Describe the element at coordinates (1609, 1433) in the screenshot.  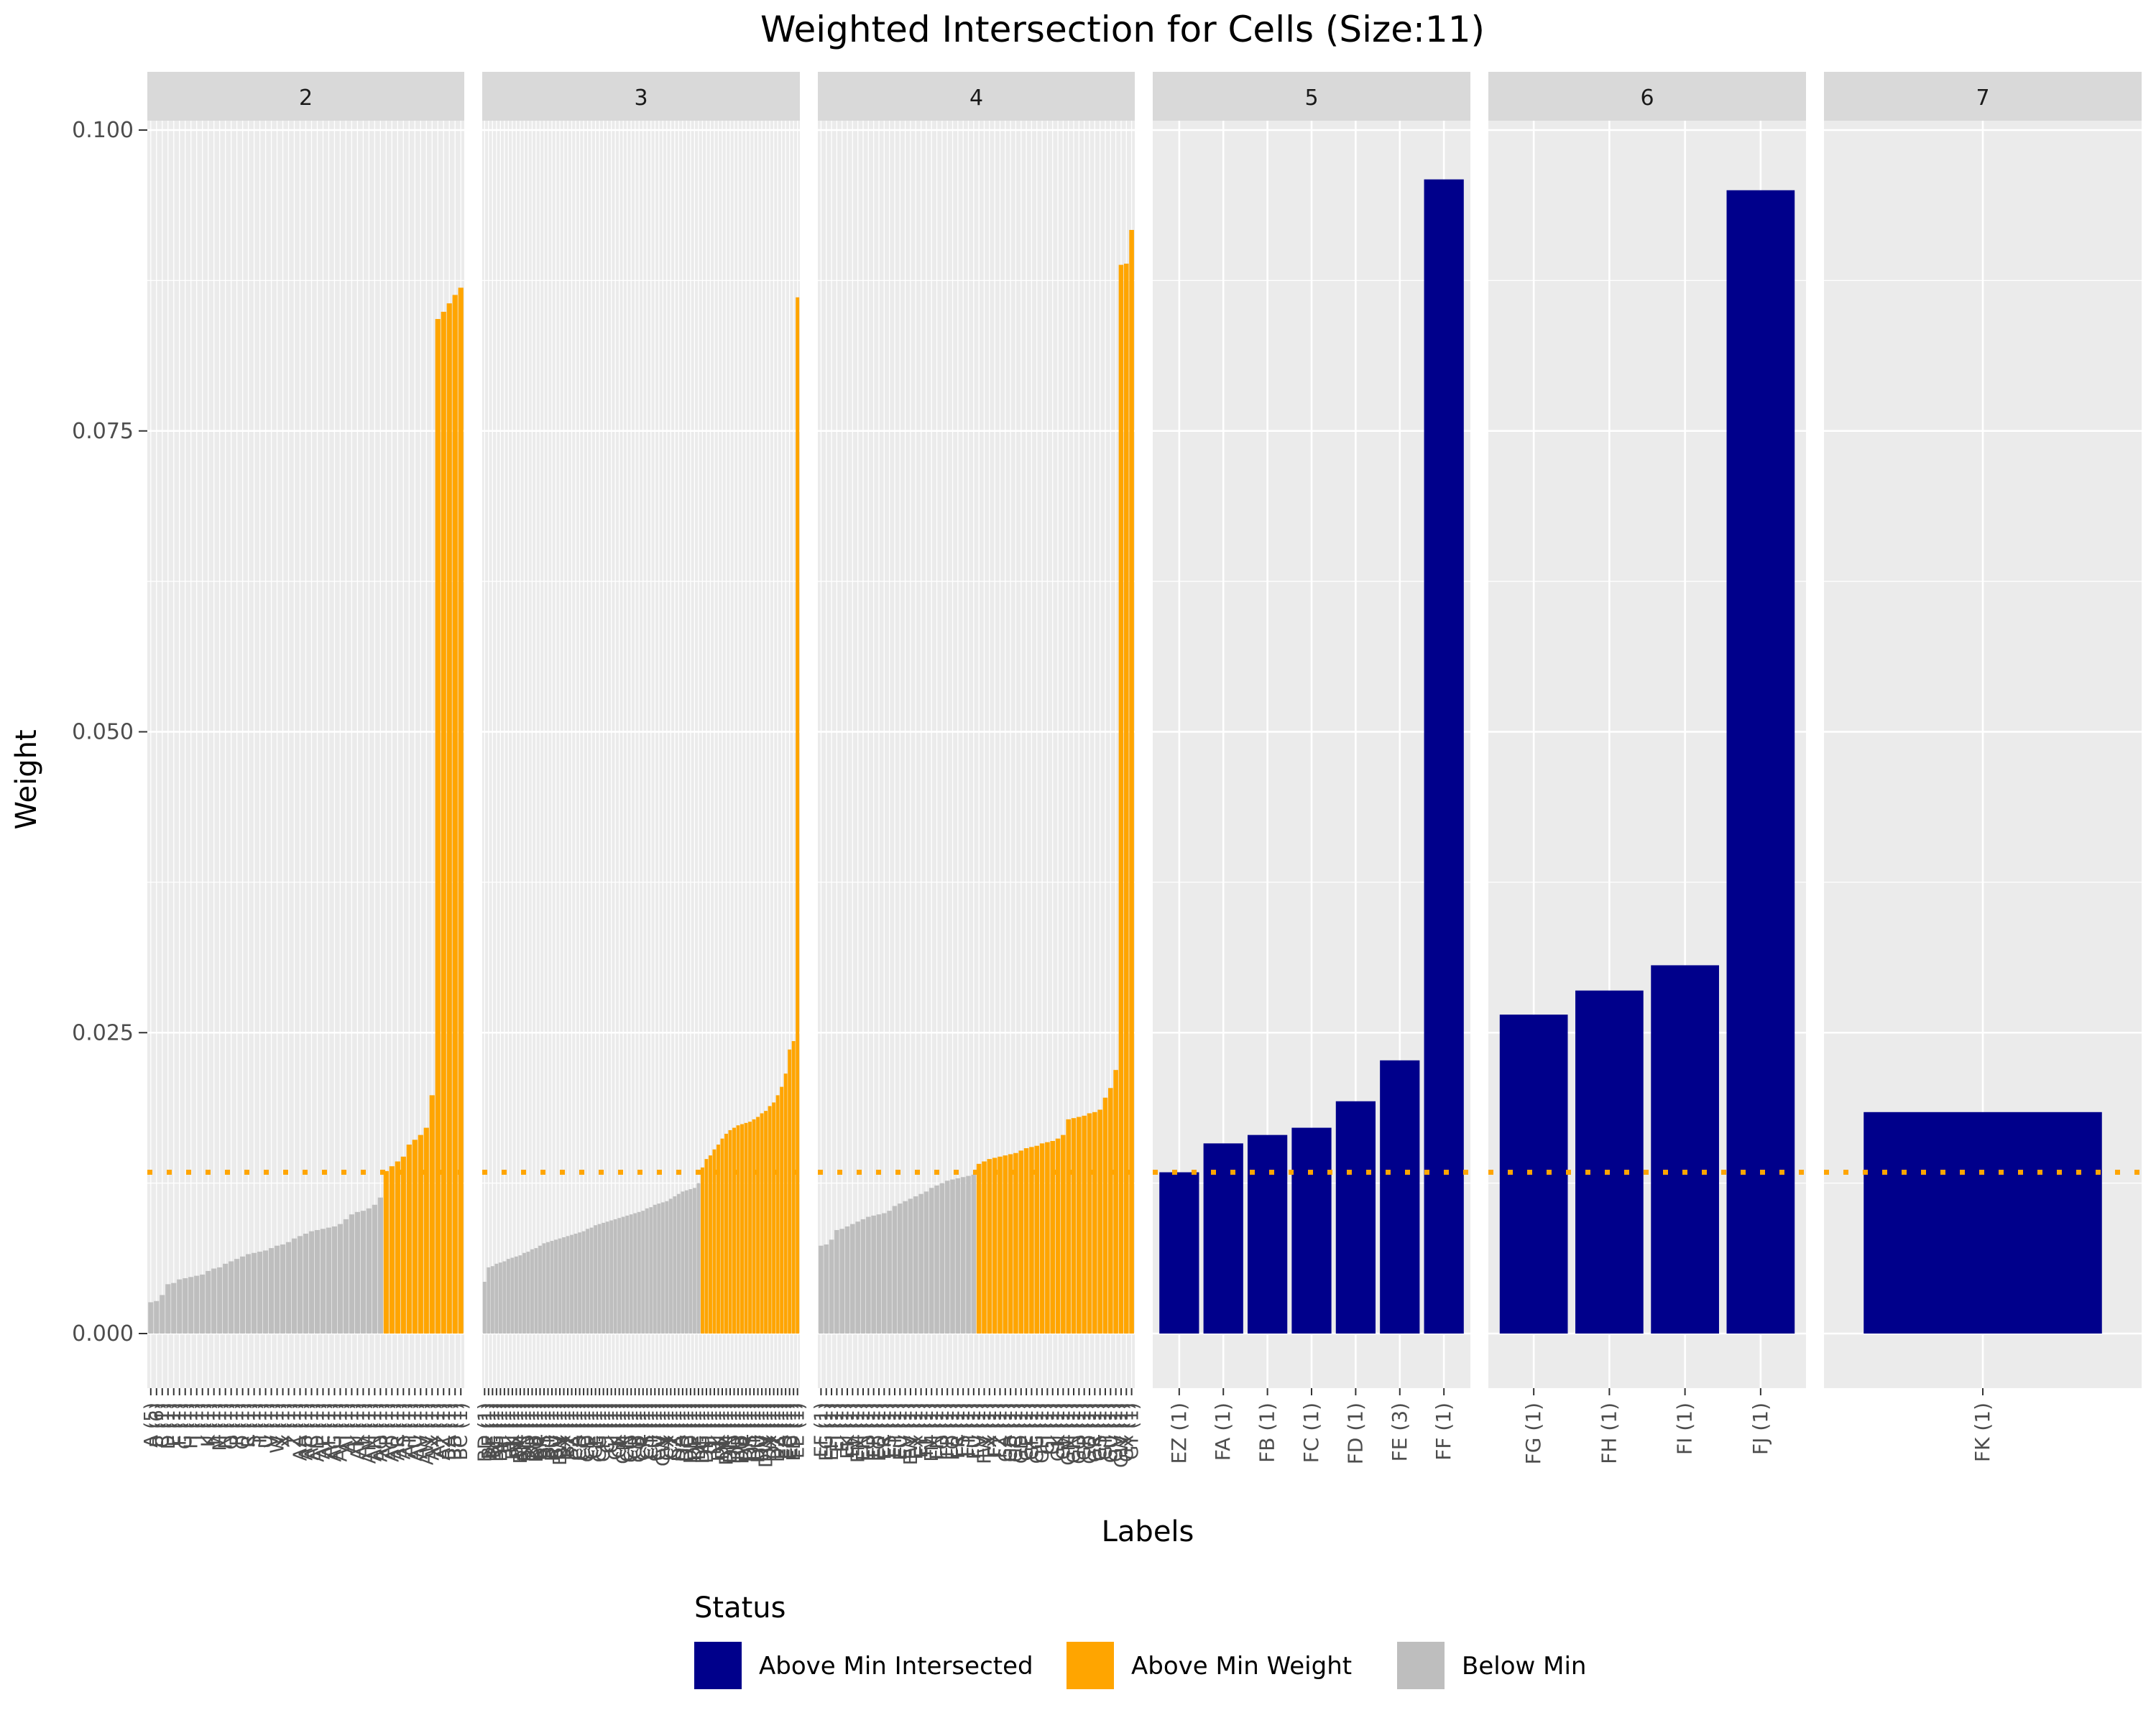
I see `x-tick-label: FH (1)` at that location.